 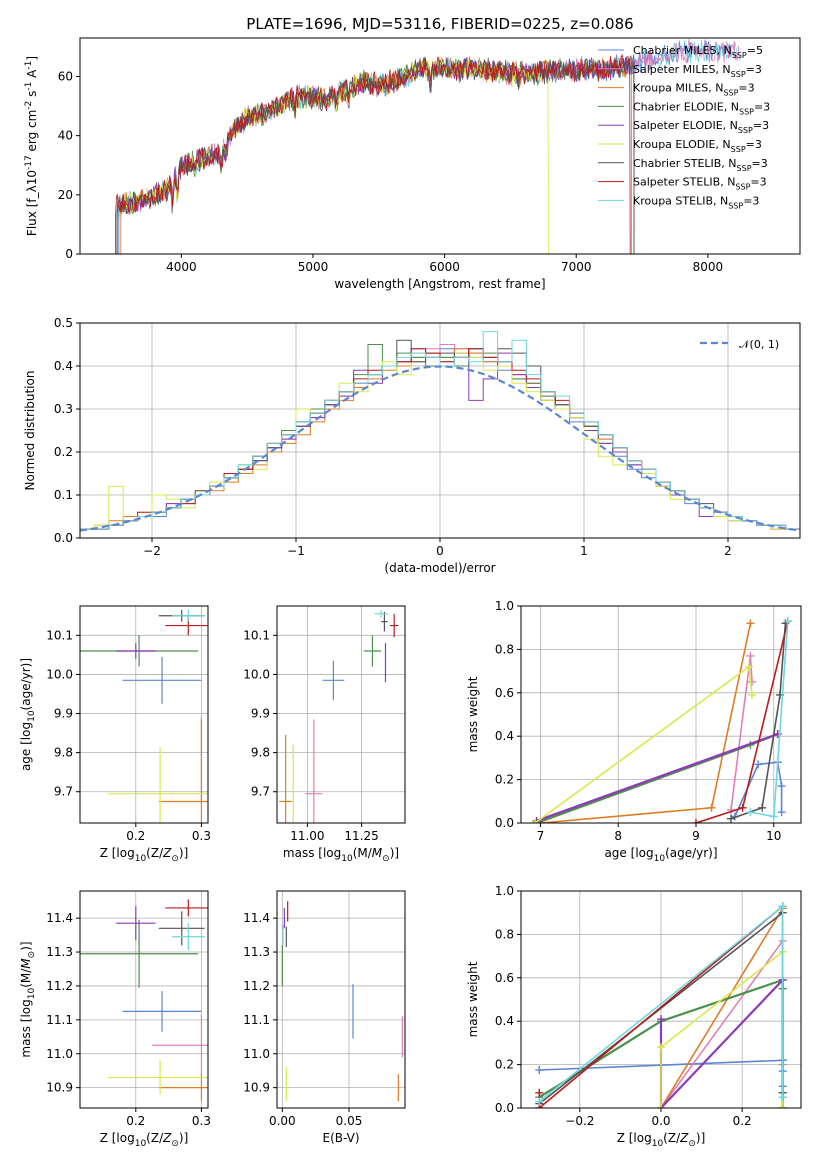 What do you see at coordinates (256, 1054) in the screenshot?
I see `y-tick-label: 11.0` at bounding box center [256, 1054].